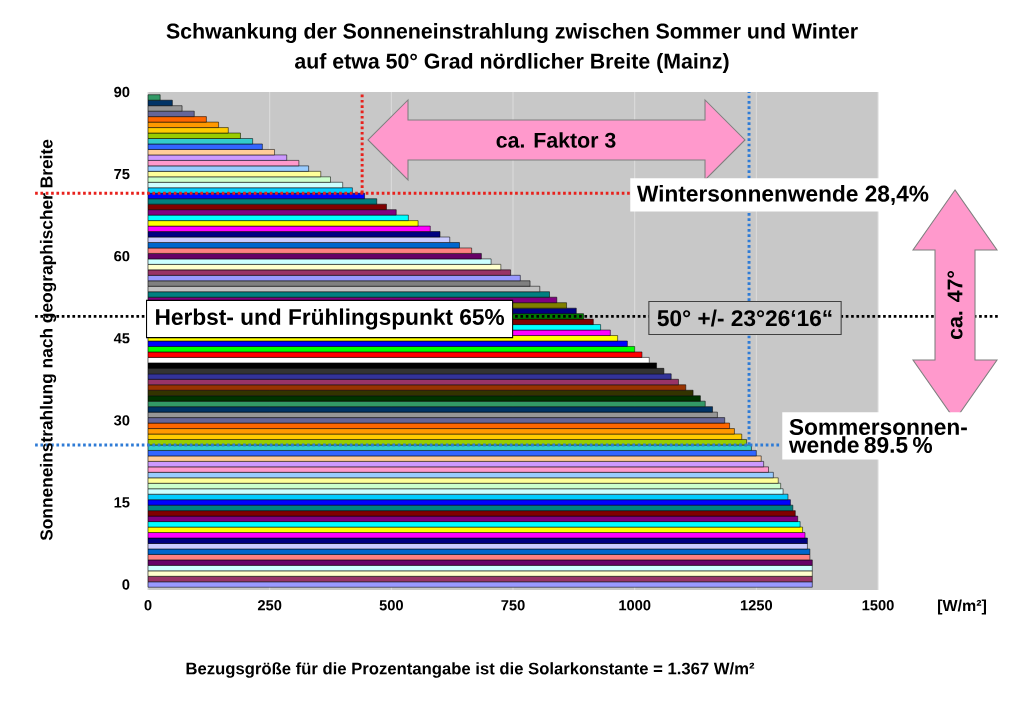 This screenshot has width=1024, height=705. What do you see at coordinates (48, 340) in the screenshot?
I see `y-axis-title: Sonneneinstrahlung nach geographischer Breite` at bounding box center [48, 340].